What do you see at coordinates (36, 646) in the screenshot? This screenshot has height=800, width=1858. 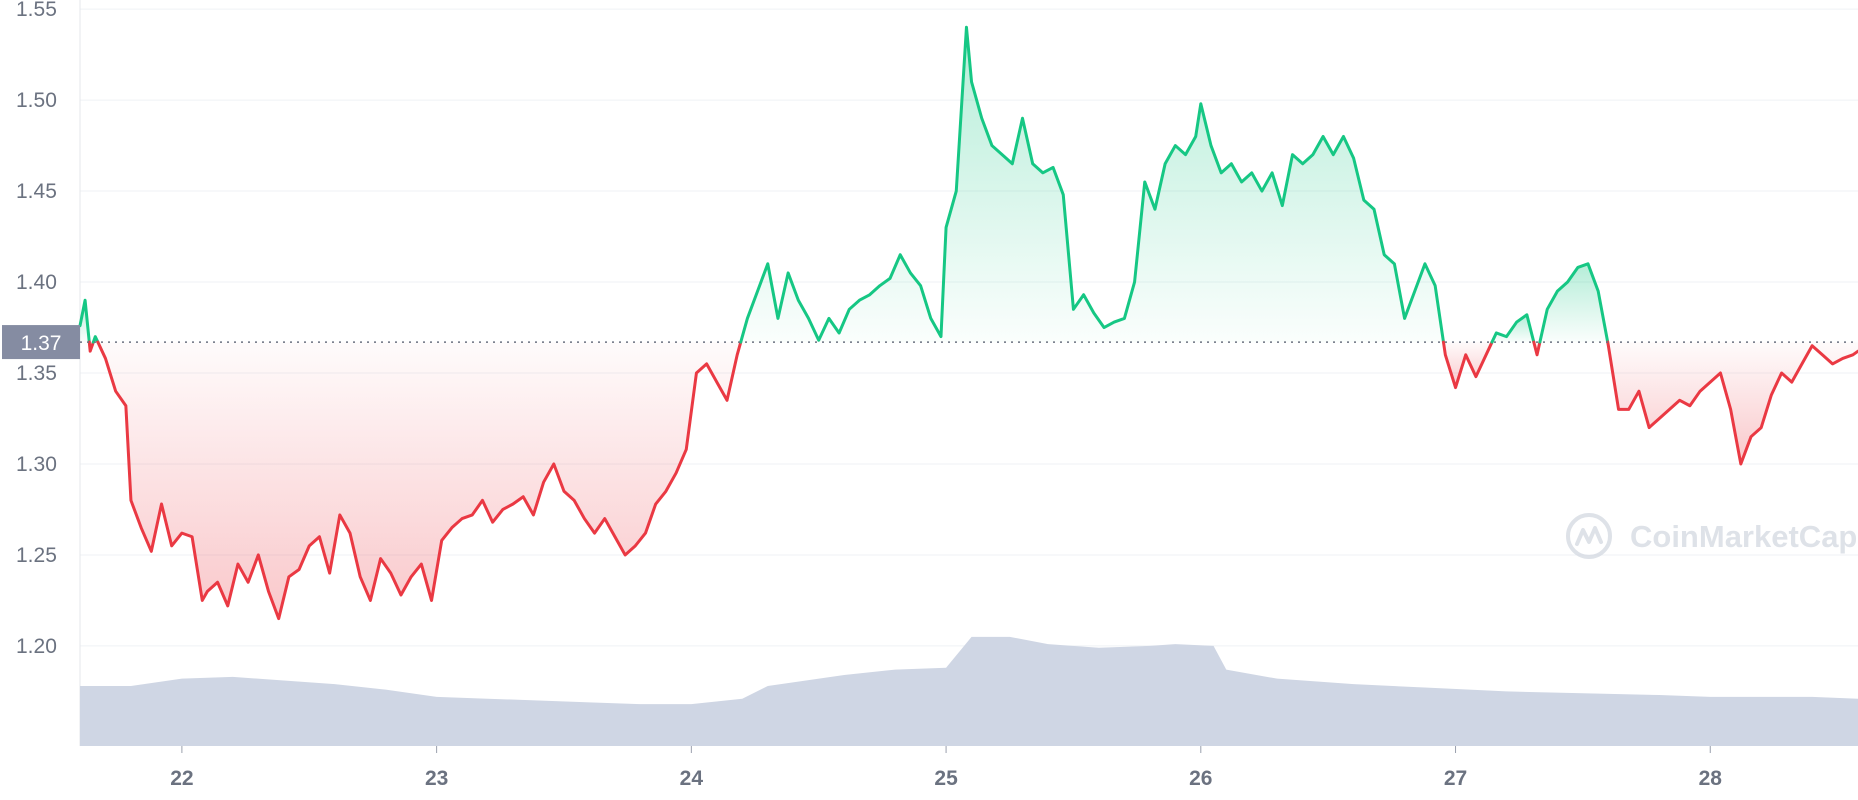 I see `y-tick-label: 1.20` at bounding box center [36, 646].